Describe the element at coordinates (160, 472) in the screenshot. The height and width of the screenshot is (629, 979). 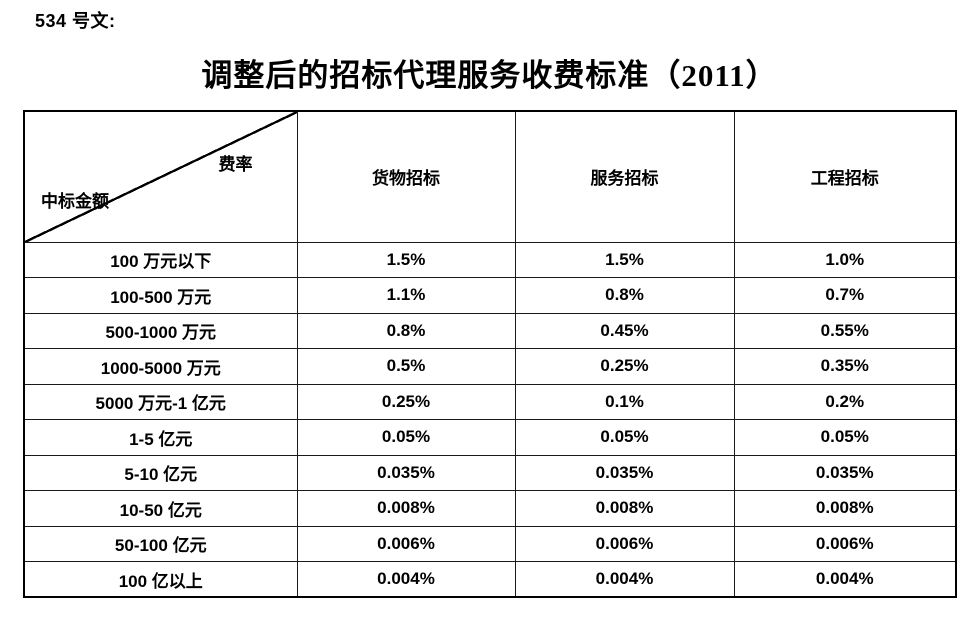
I see `row-label: 5-10 亿元` at that location.